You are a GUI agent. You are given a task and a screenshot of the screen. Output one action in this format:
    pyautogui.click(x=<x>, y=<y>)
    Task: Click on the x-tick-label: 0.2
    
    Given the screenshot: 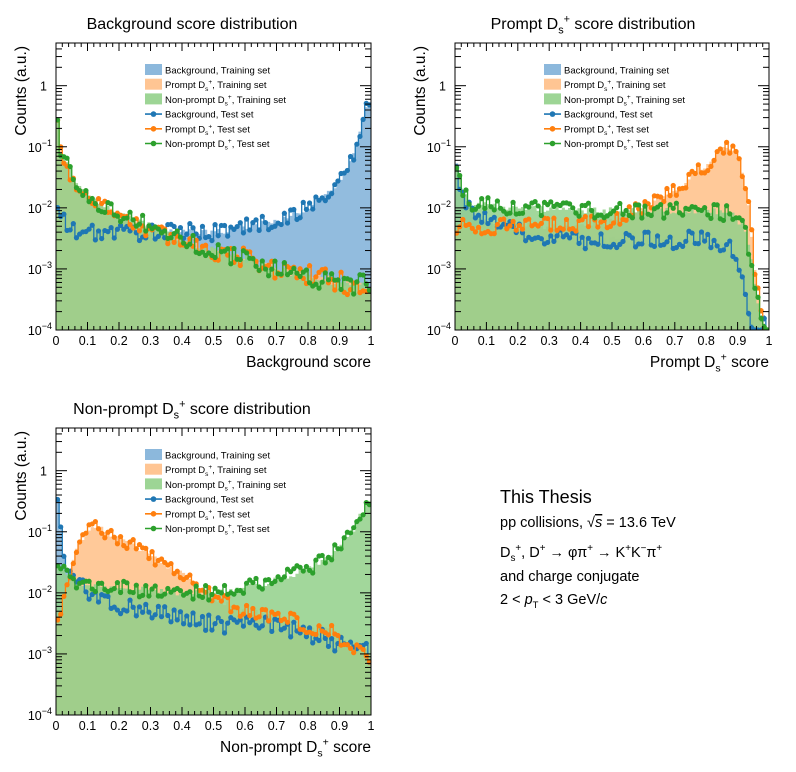 What is the action you would take?
    pyautogui.click(x=118, y=341)
    